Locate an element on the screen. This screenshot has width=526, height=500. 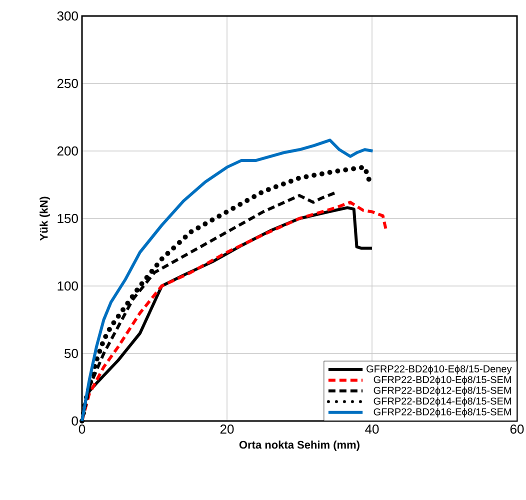
y-tick-label: 150 is located at coordinates (68, 219).